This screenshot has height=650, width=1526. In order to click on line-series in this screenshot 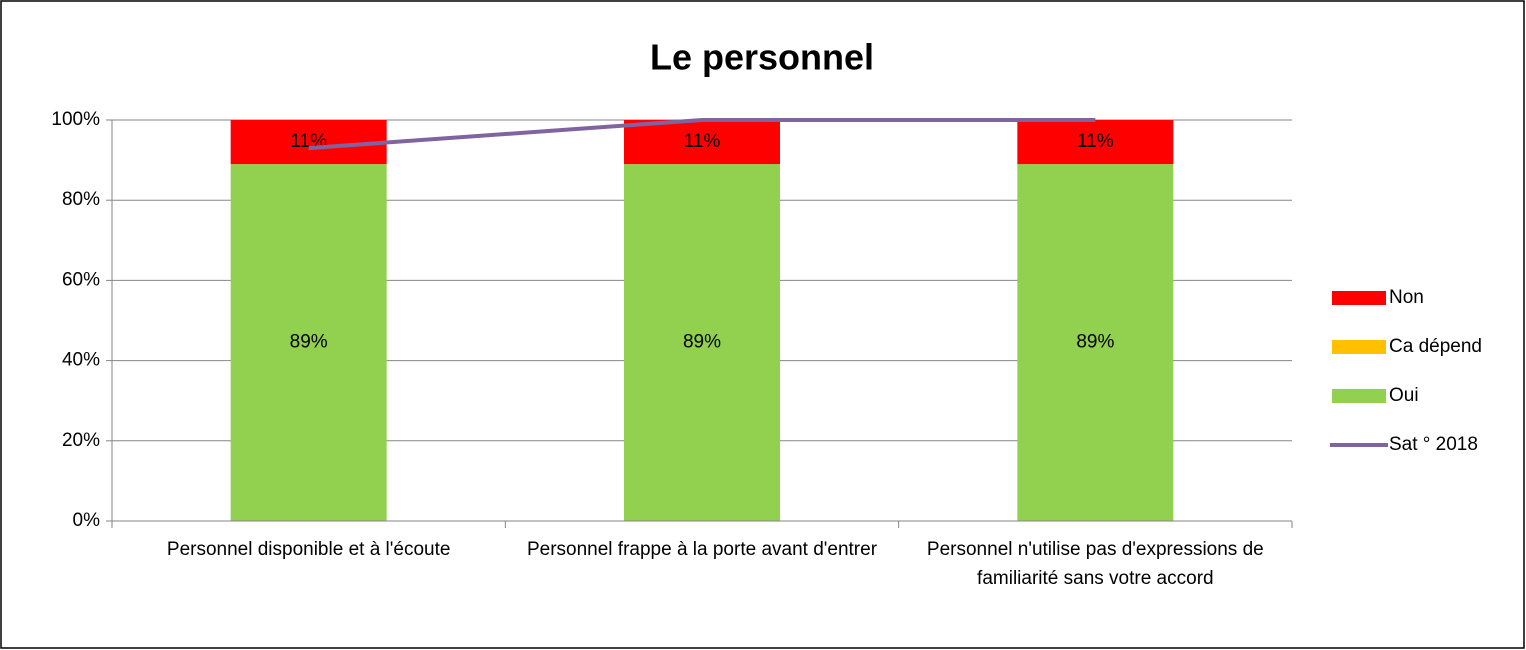, I will do `click(702, 134)`.